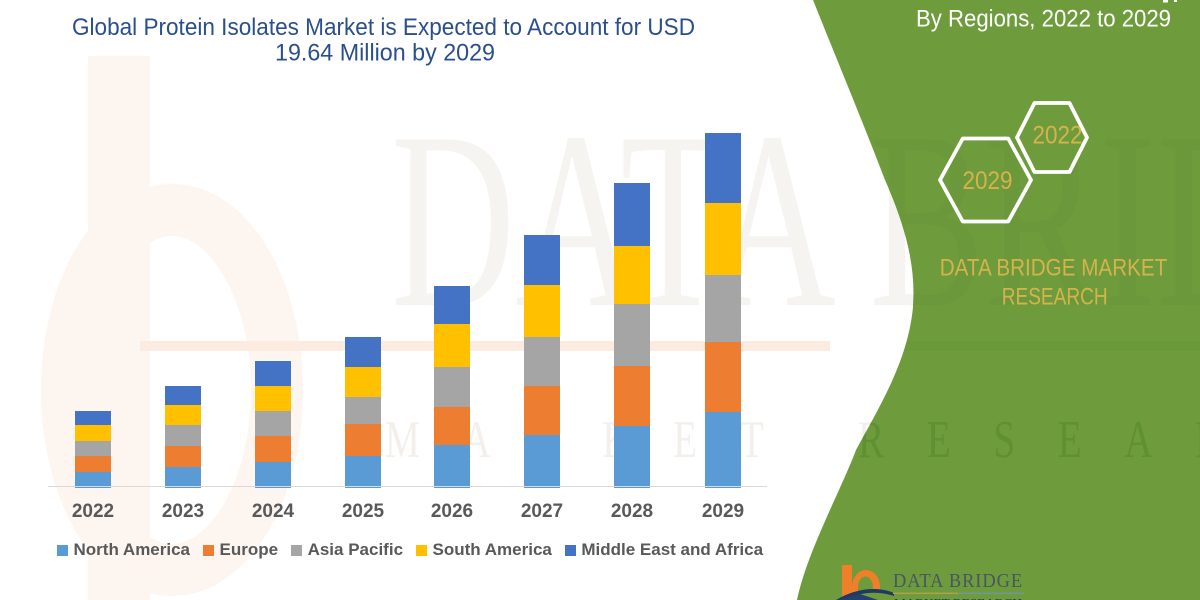  Describe the element at coordinates (385, 53) in the screenshot. I see `svg-text: 19.64 Million by 2029` at that location.